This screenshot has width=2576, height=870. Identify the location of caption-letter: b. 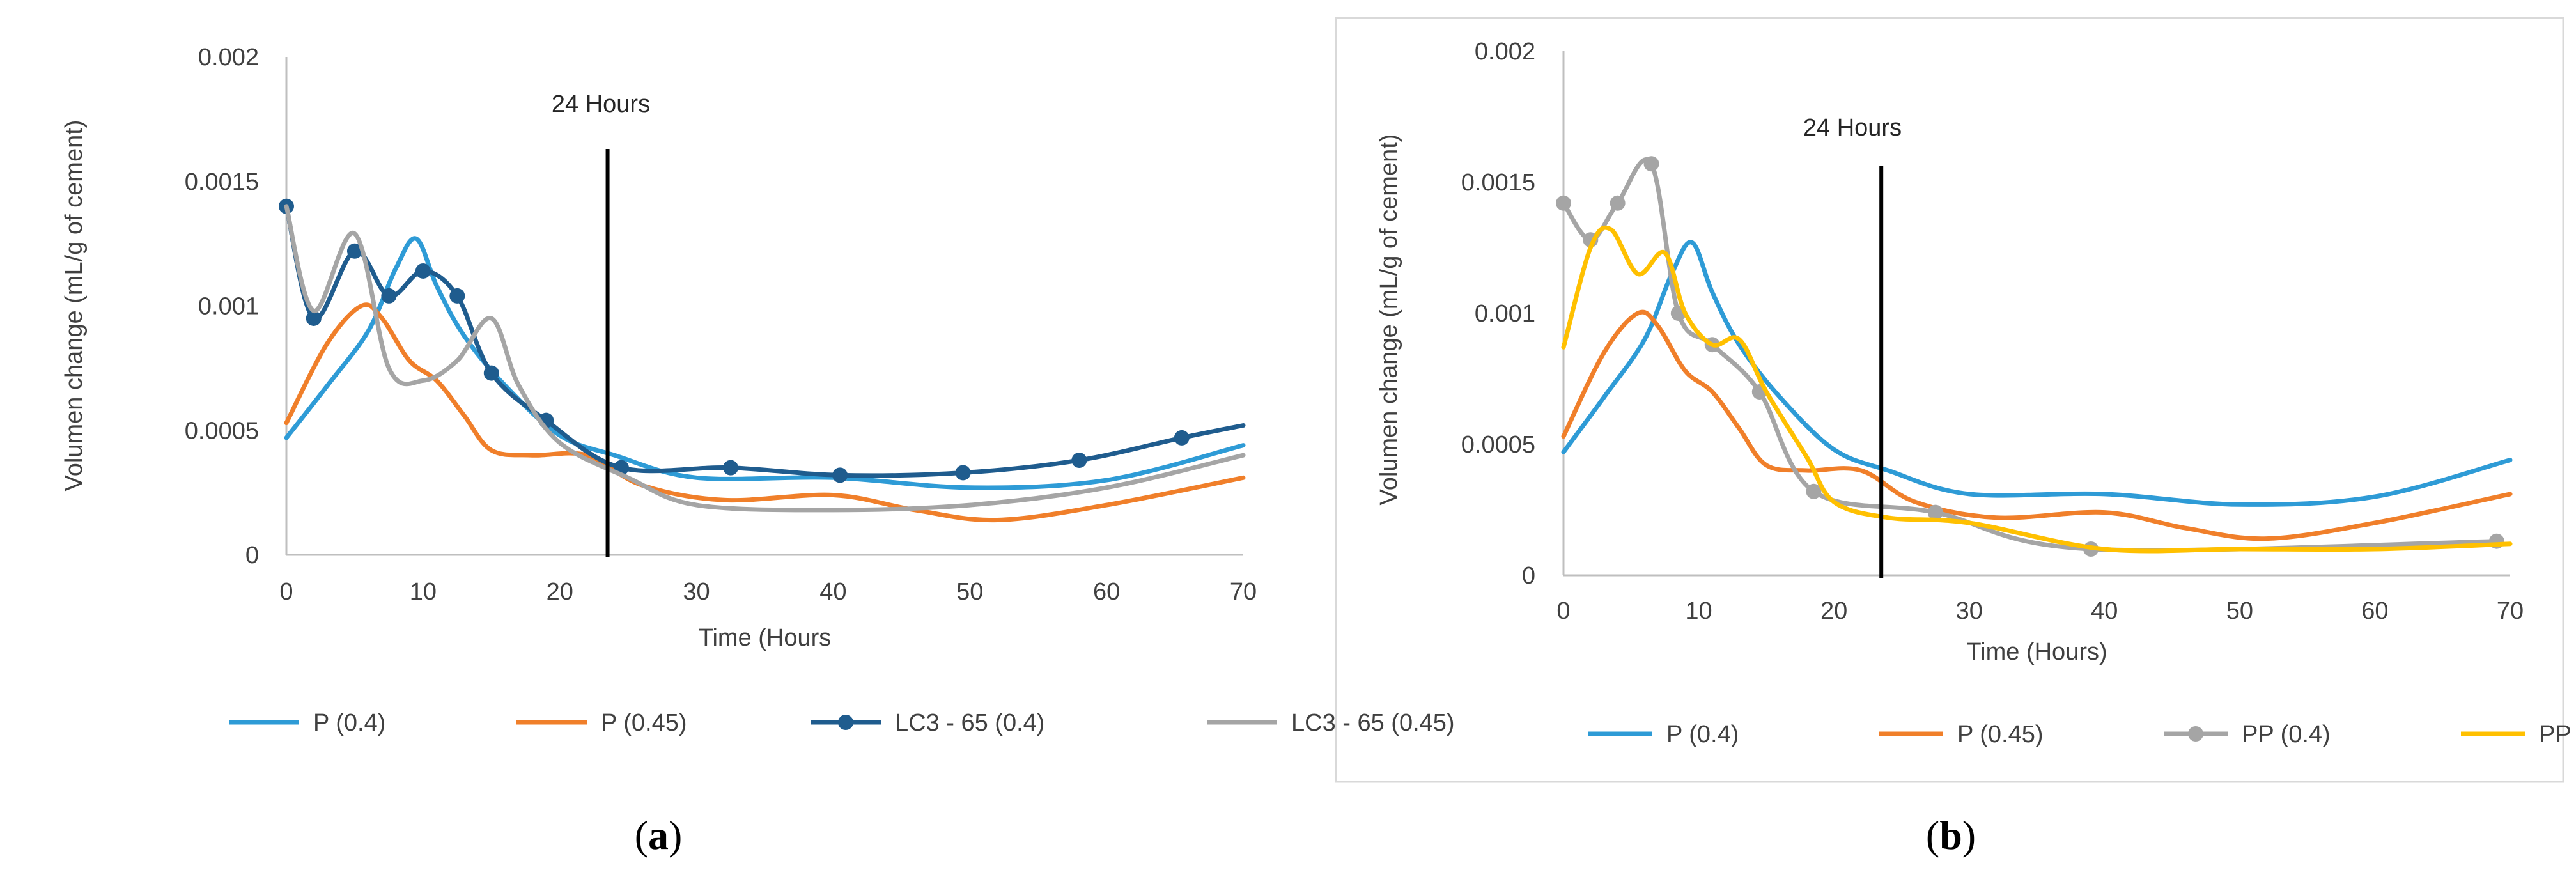
(1951, 835).